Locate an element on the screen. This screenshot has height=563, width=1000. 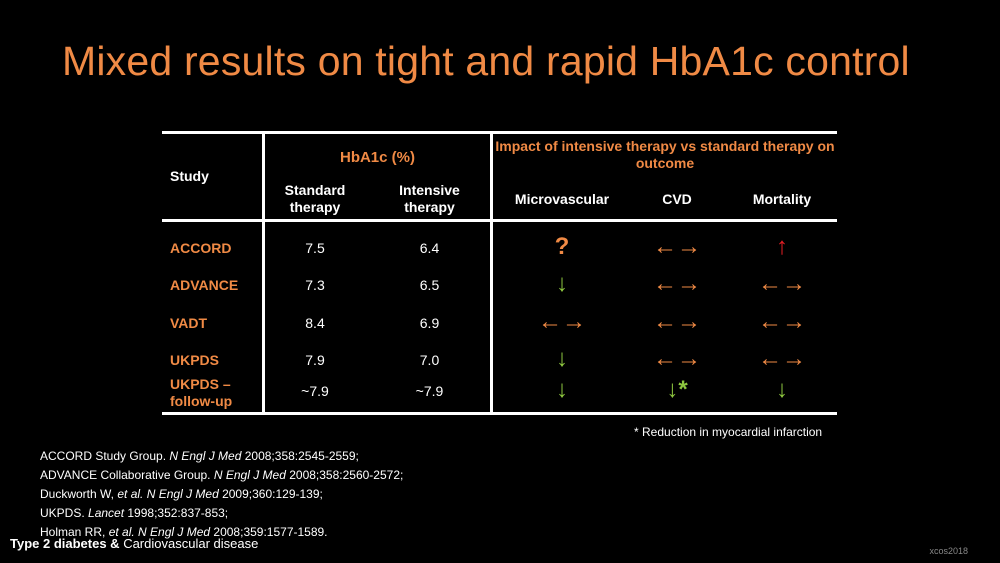
microvascular-outcome-icon: ←→ is located at coordinates (562, 321).